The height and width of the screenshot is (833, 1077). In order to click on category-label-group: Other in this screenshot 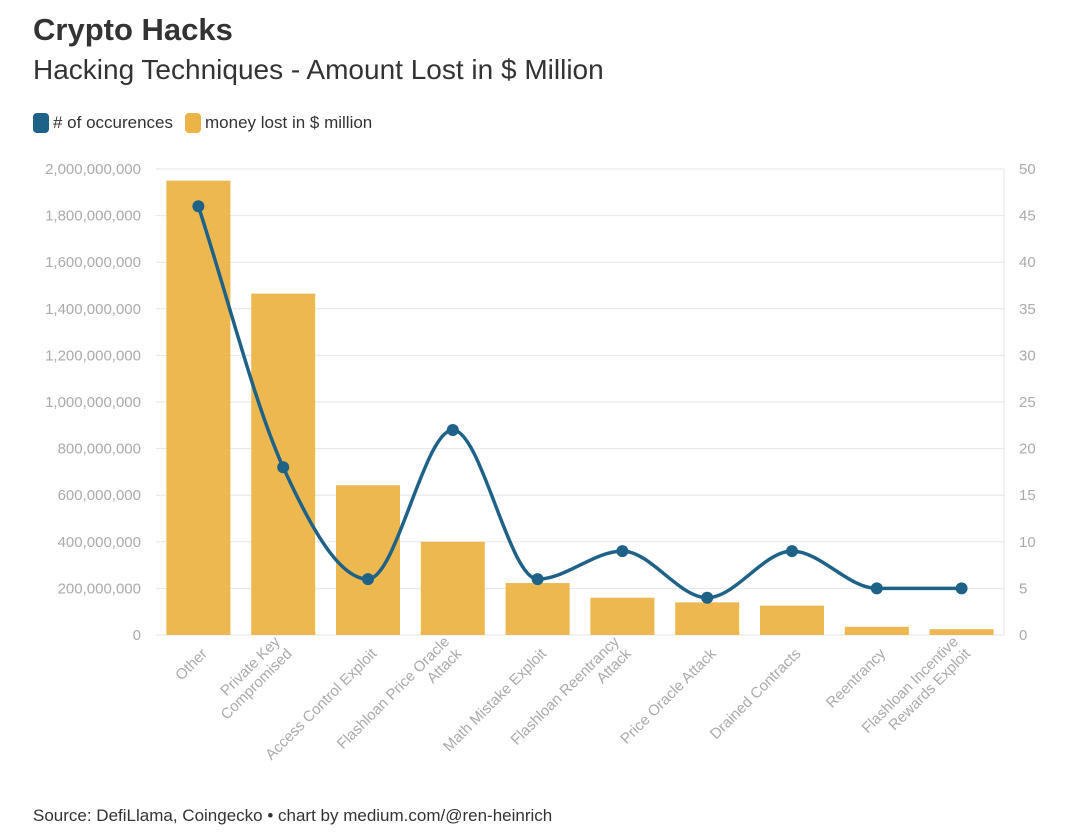, I will do `click(191, 664)`.